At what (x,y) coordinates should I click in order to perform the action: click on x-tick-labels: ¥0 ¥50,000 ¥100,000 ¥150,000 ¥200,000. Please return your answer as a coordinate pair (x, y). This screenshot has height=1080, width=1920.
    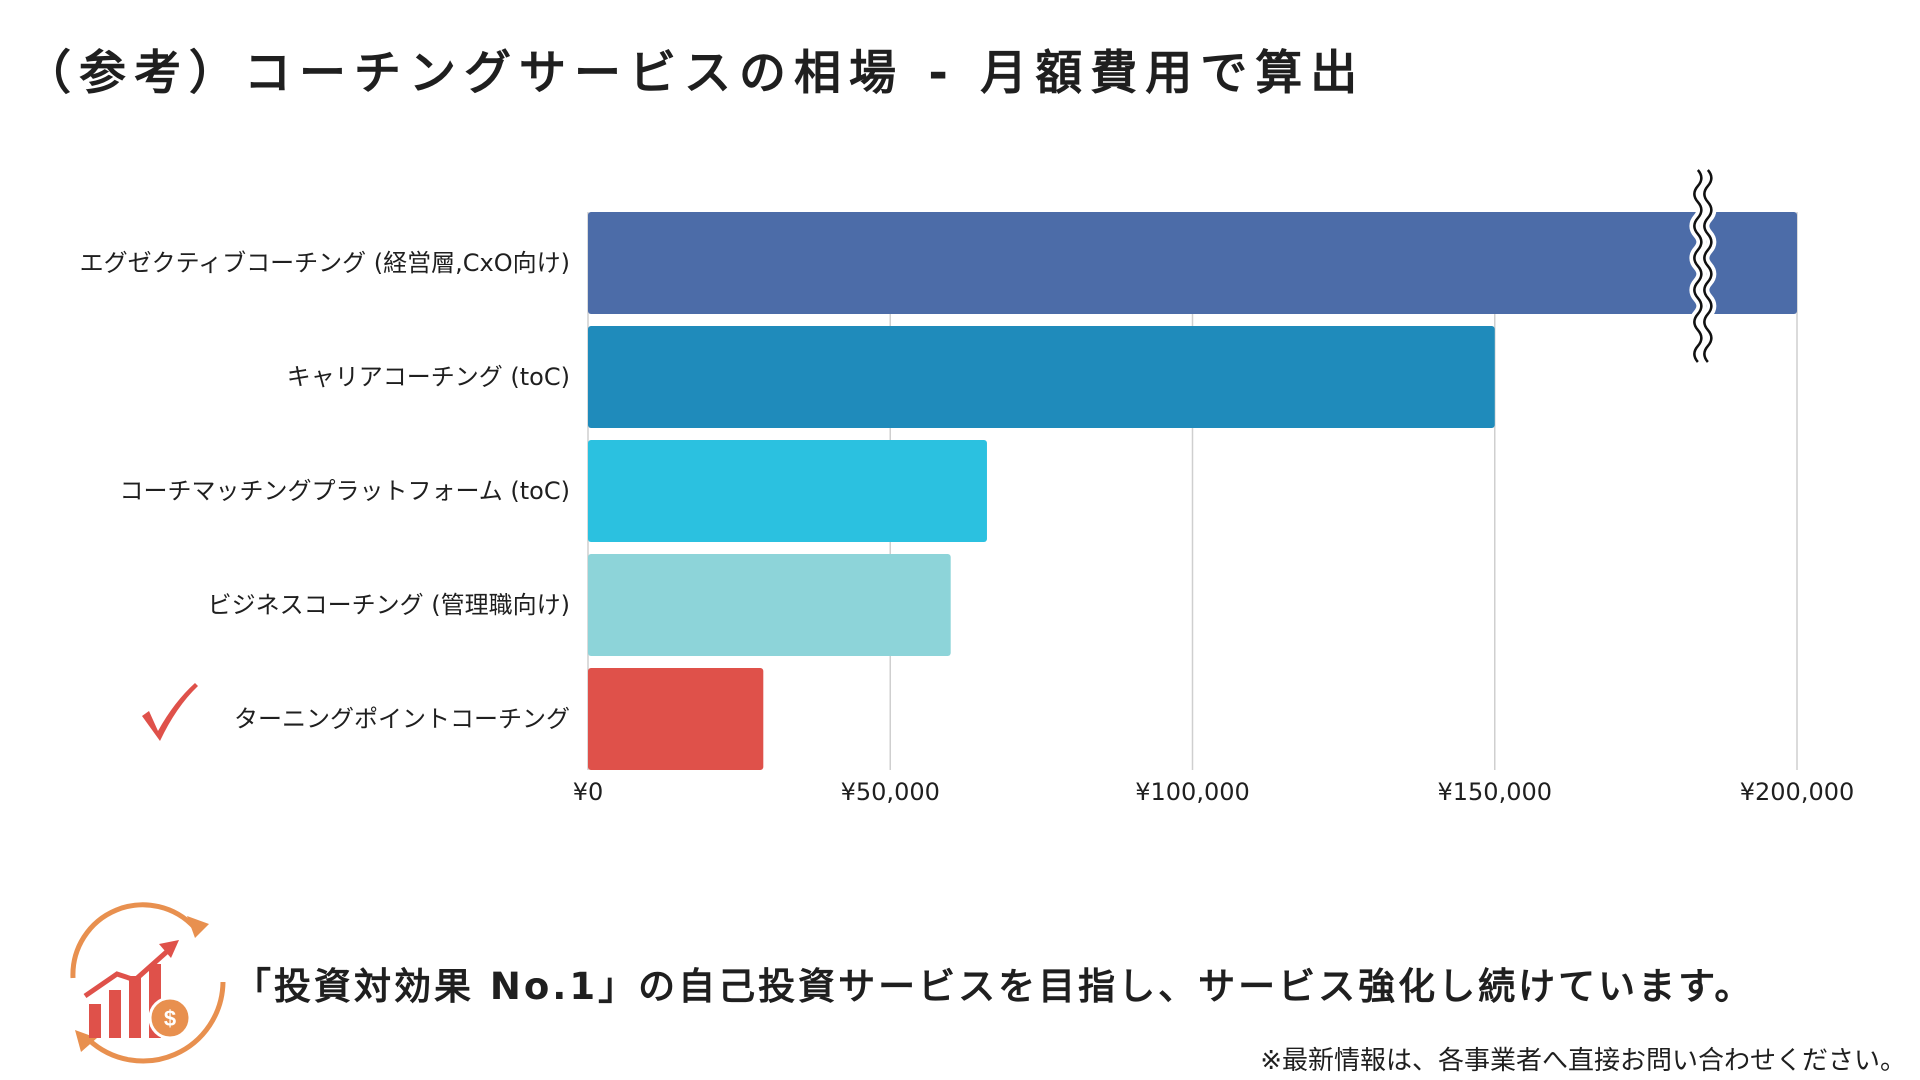
    Looking at the image, I should click on (1214, 792).